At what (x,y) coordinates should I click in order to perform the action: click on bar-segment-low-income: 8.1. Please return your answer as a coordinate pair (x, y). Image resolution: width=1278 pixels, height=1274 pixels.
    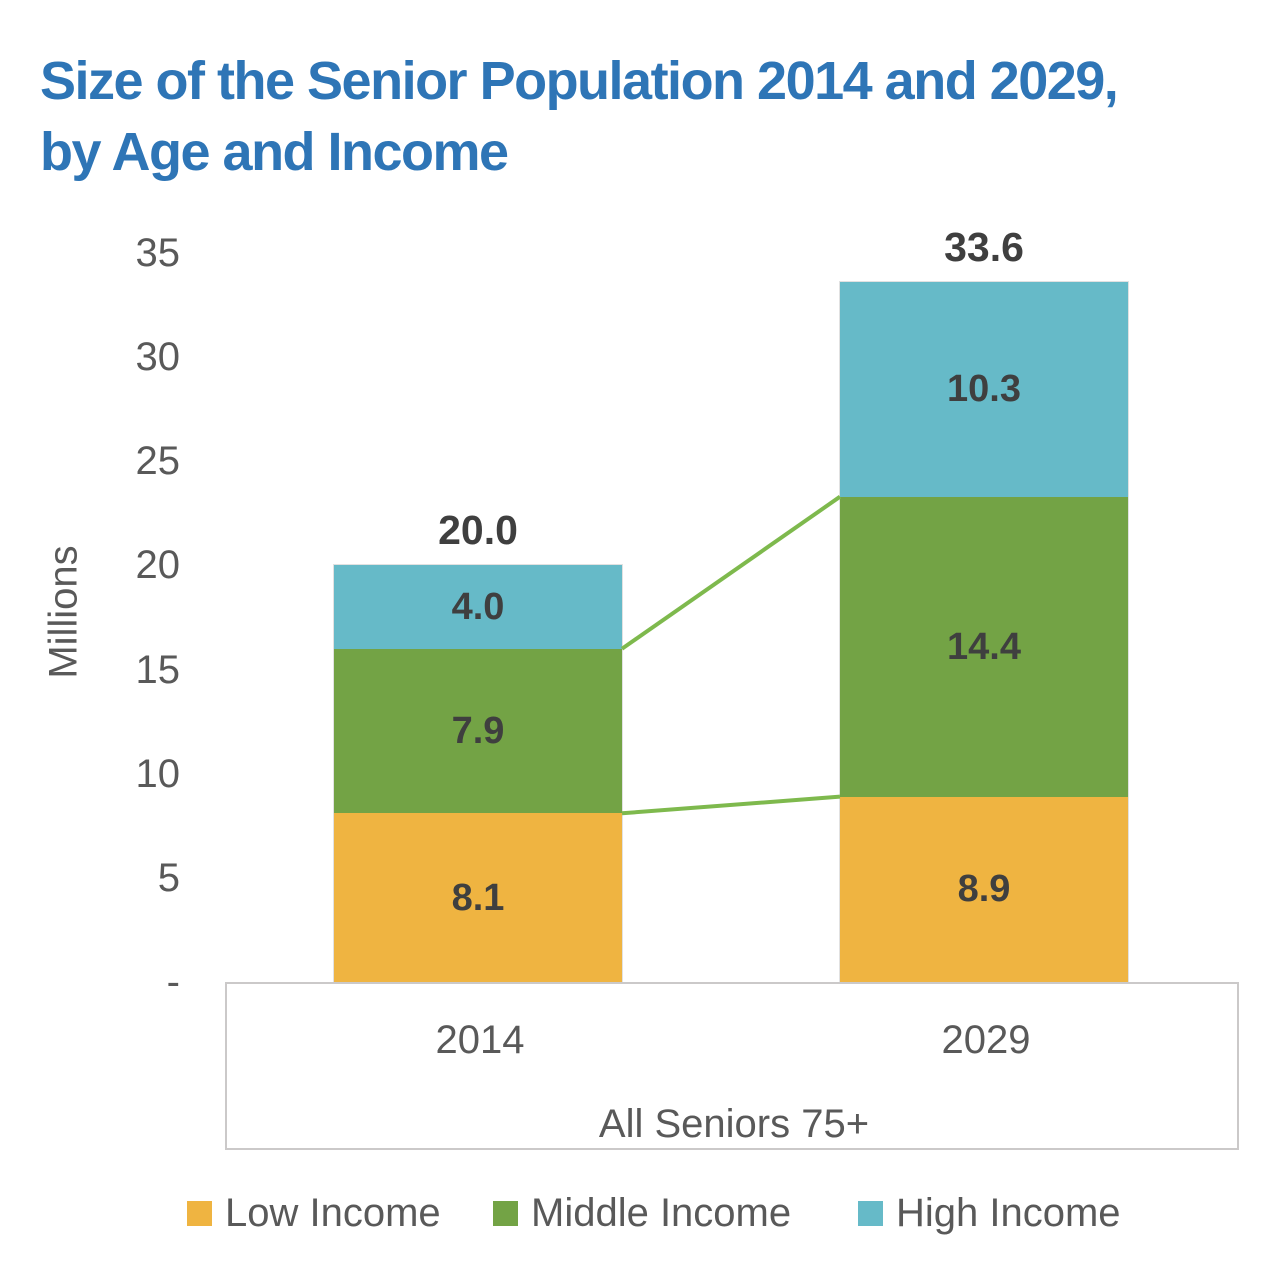
    Looking at the image, I should click on (478, 897).